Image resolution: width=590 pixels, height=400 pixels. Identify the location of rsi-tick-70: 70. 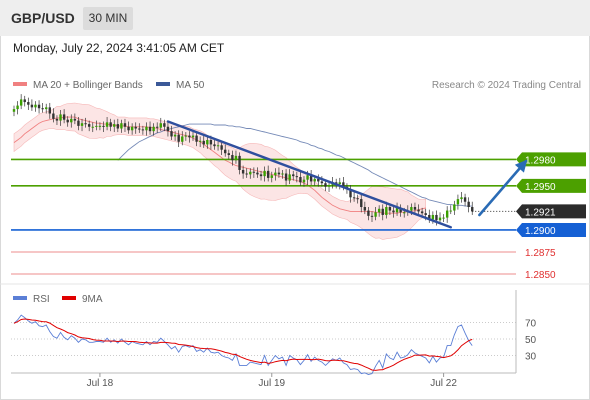
(531, 324).